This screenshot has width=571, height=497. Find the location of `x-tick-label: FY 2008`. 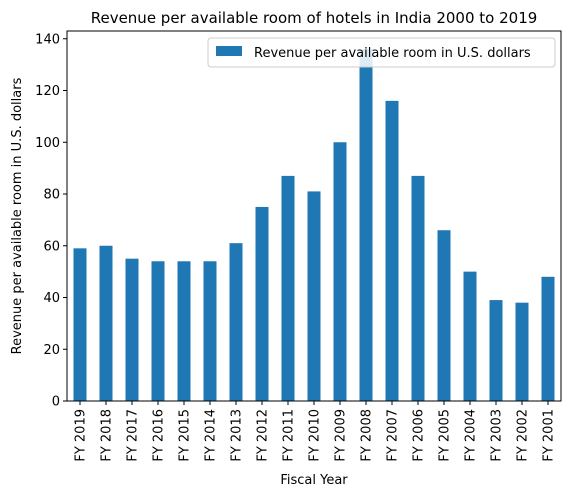

x-tick-label: FY 2008 is located at coordinates (367, 435).